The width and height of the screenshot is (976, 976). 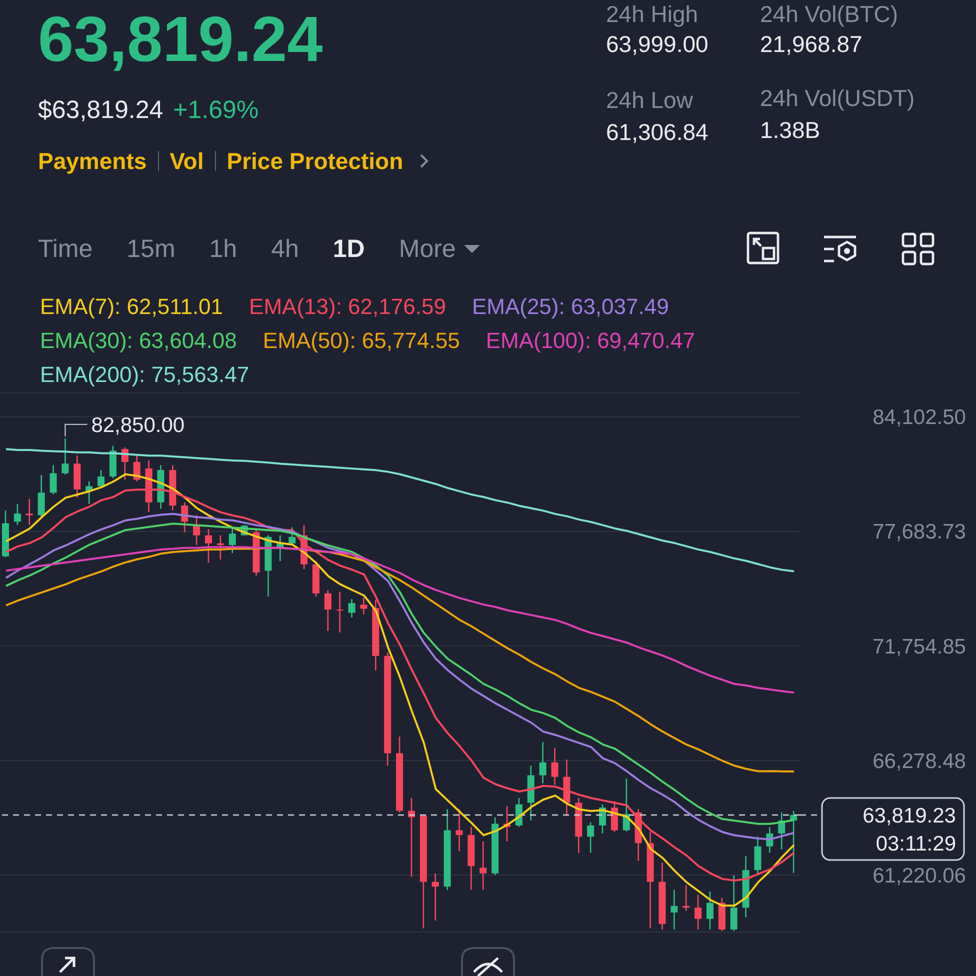 I want to click on line-series, so click(x=400, y=510).